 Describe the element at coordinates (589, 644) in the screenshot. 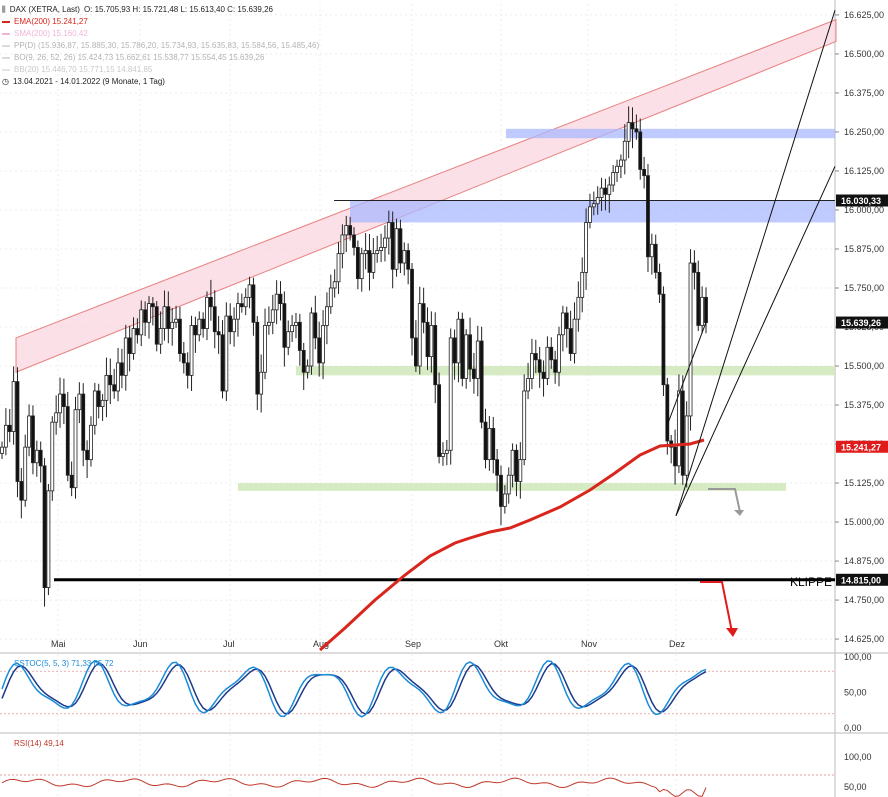

I see `month-label: Nov` at that location.